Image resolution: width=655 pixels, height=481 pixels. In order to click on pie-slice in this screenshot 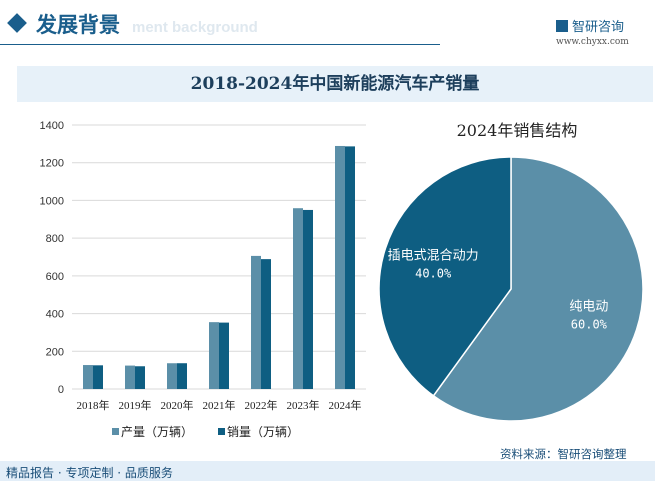, I will do `click(445, 276)`.